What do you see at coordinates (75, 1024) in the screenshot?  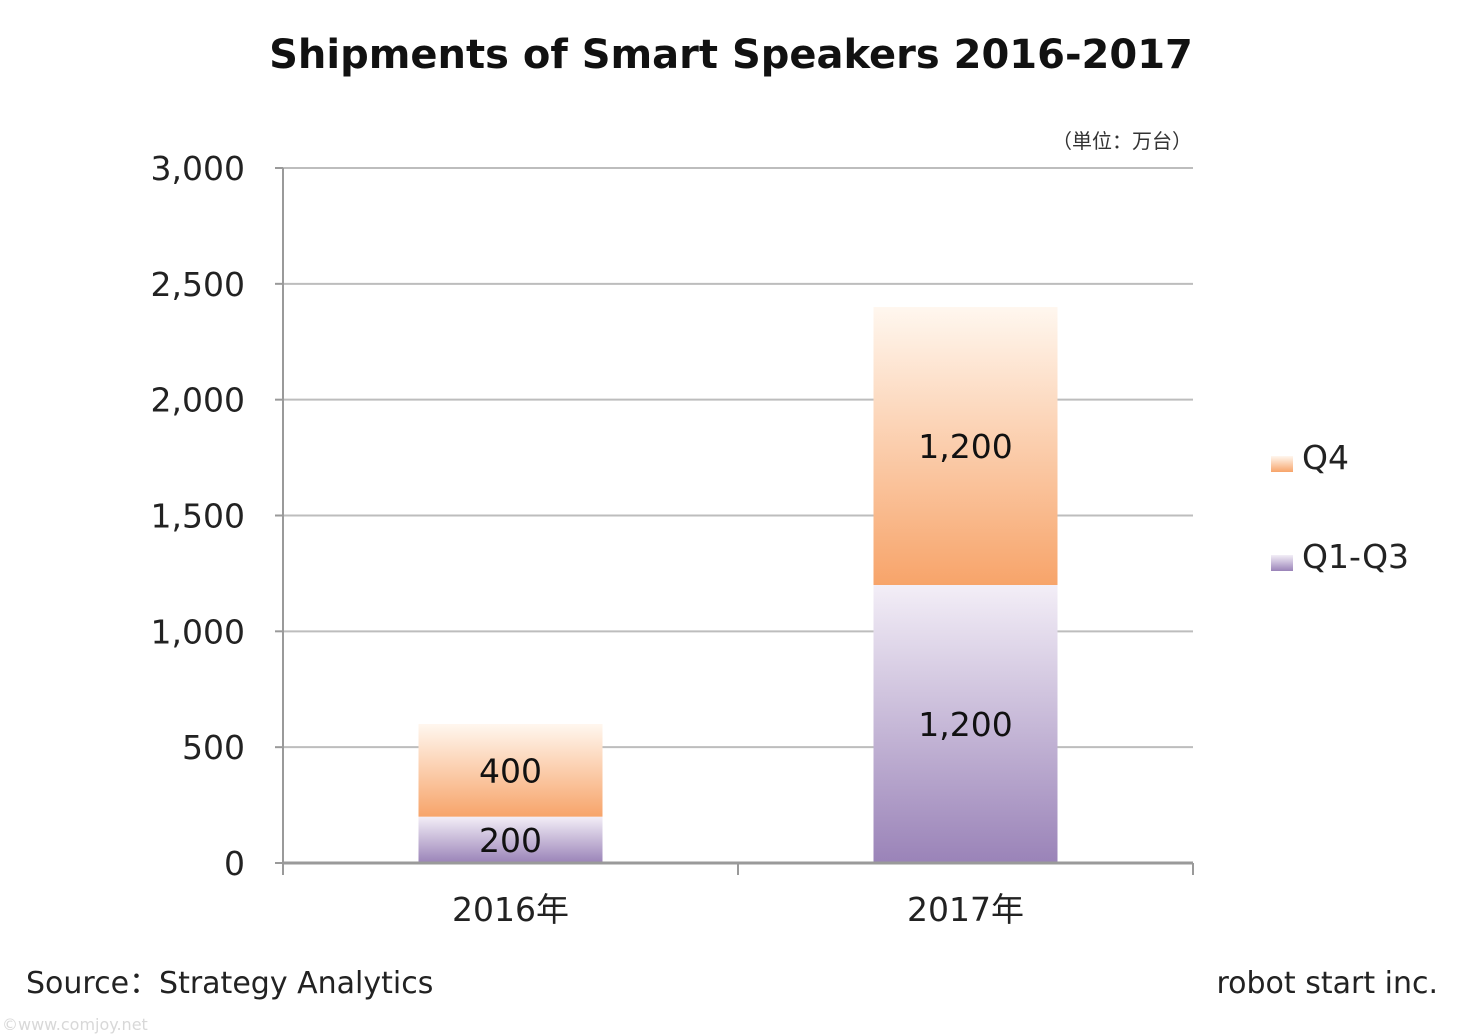 I see `watermark: ©www.comjoy.net` at bounding box center [75, 1024].